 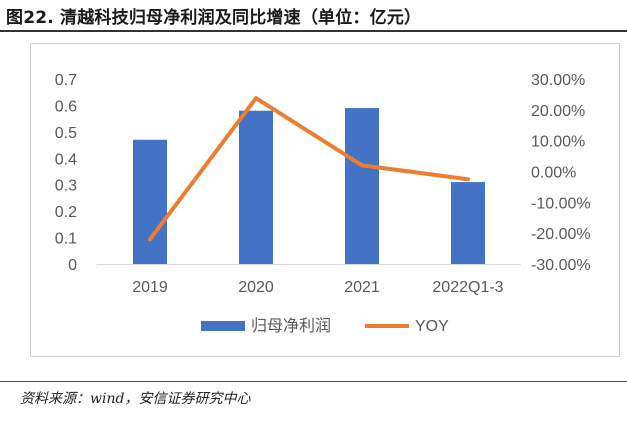 What do you see at coordinates (432, 326) in the screenshot?
I see `legend-label-line: YOY` at bounding box center [432, 326].